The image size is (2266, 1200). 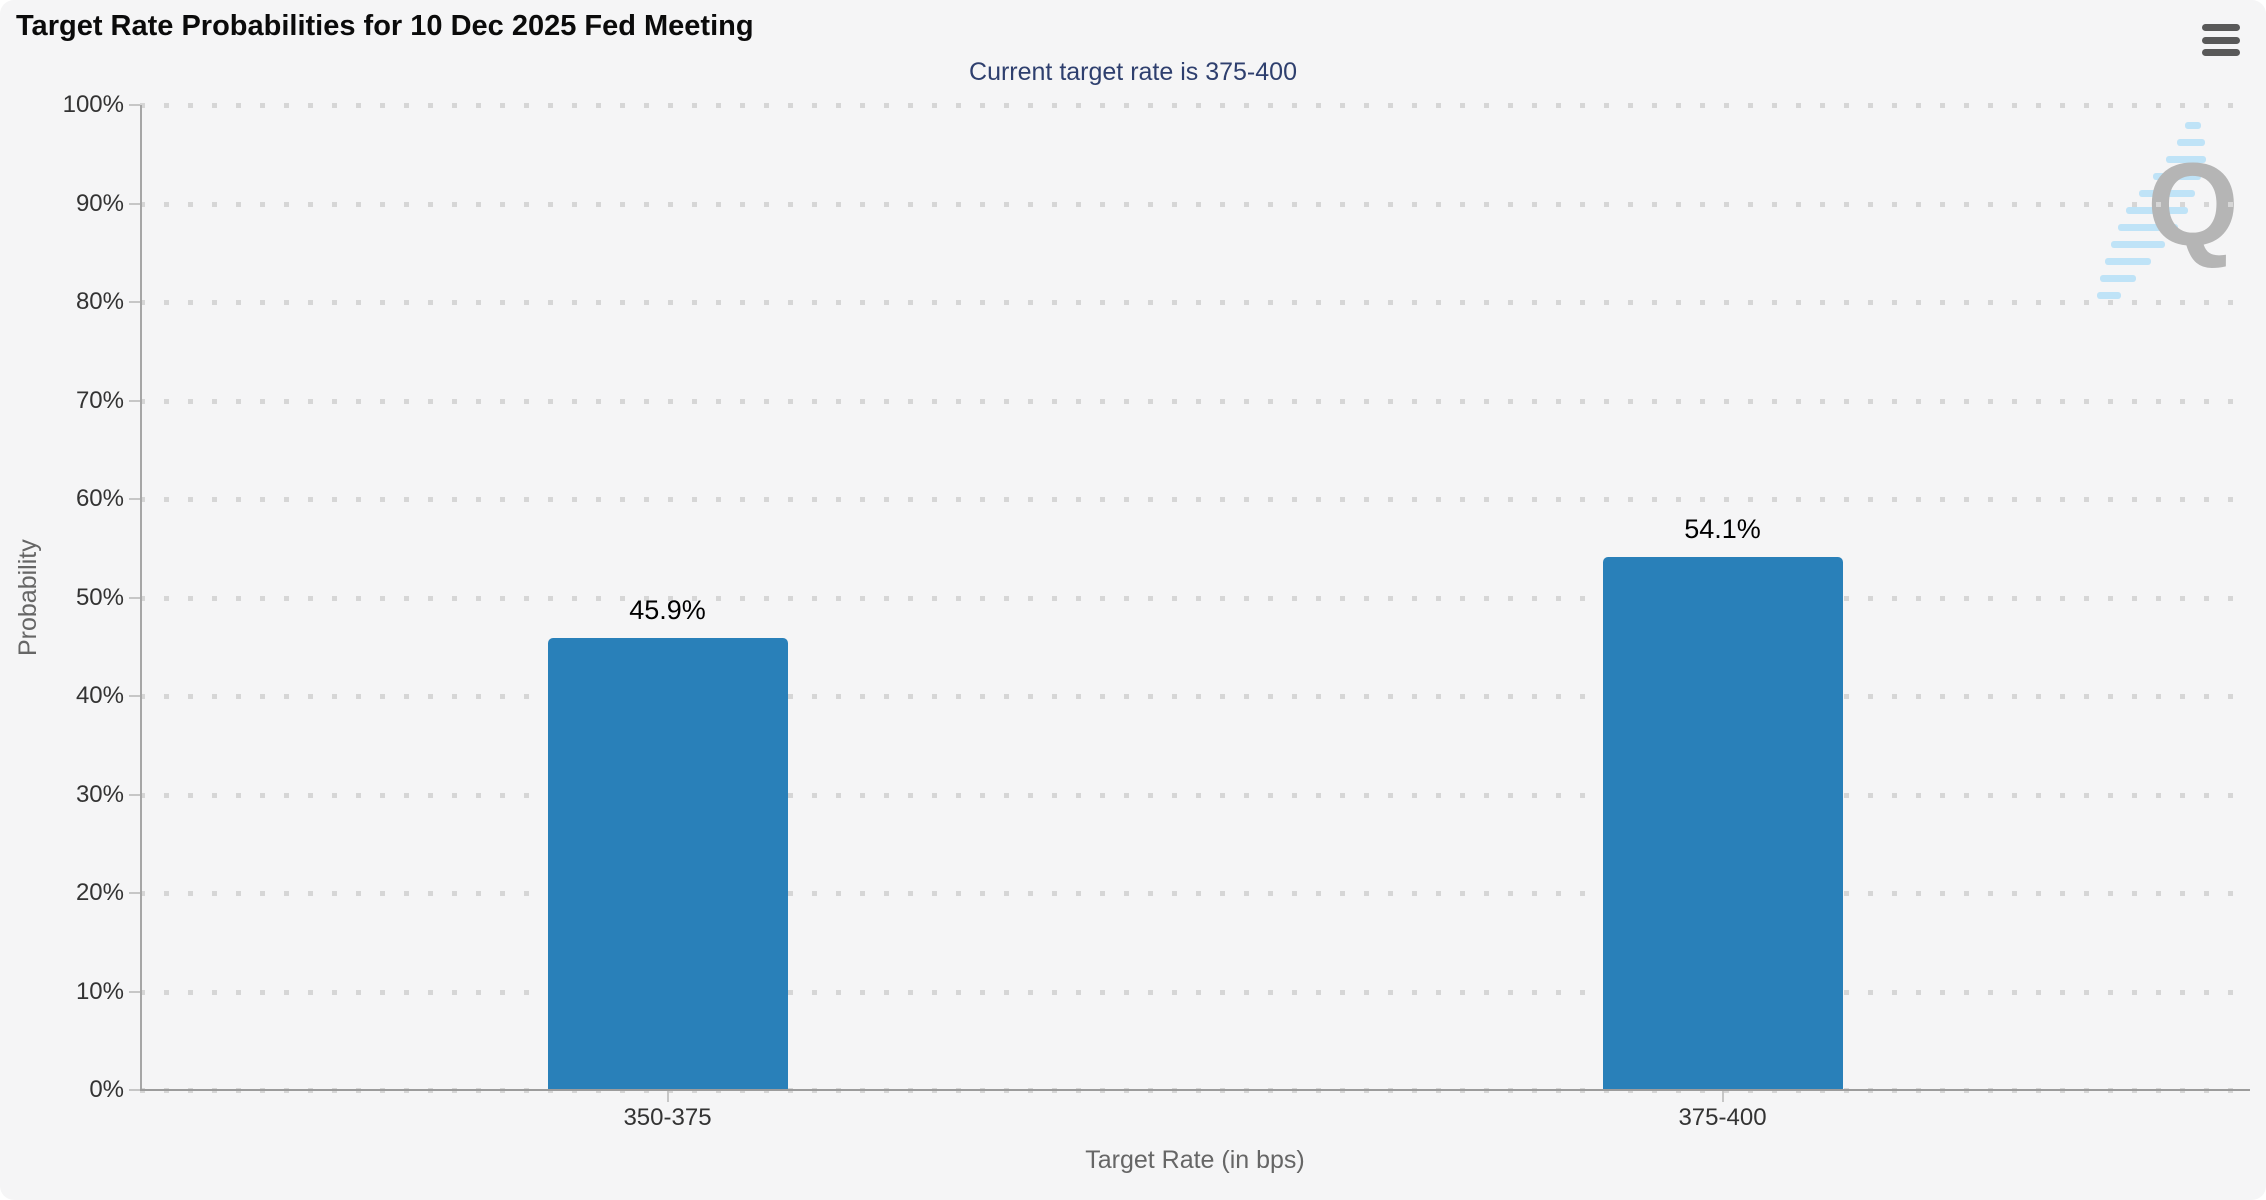 I want to click on x-axis-title: Target Rate (in bps), so click(x=1195, y=1160).